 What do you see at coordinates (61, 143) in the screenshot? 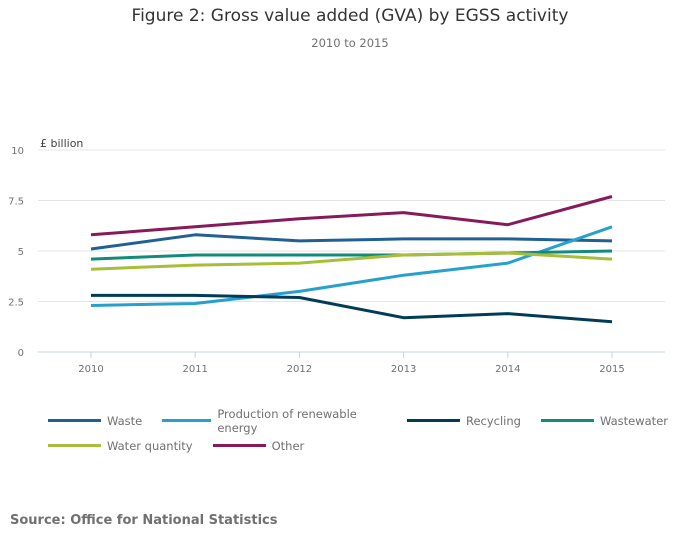
I see `y-axis-unit-label: £ billion` at bounding box center [61, 143].